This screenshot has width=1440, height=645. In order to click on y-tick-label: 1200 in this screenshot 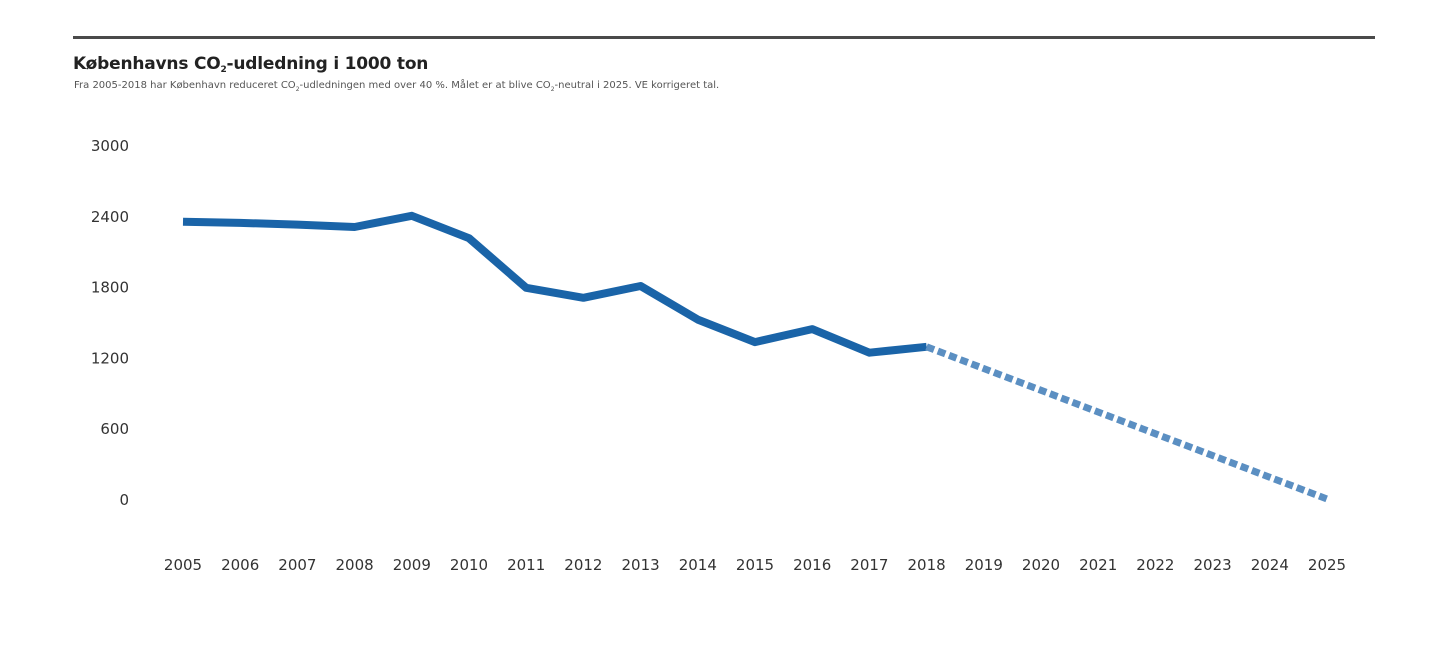, I will do `click(110, 358)`.